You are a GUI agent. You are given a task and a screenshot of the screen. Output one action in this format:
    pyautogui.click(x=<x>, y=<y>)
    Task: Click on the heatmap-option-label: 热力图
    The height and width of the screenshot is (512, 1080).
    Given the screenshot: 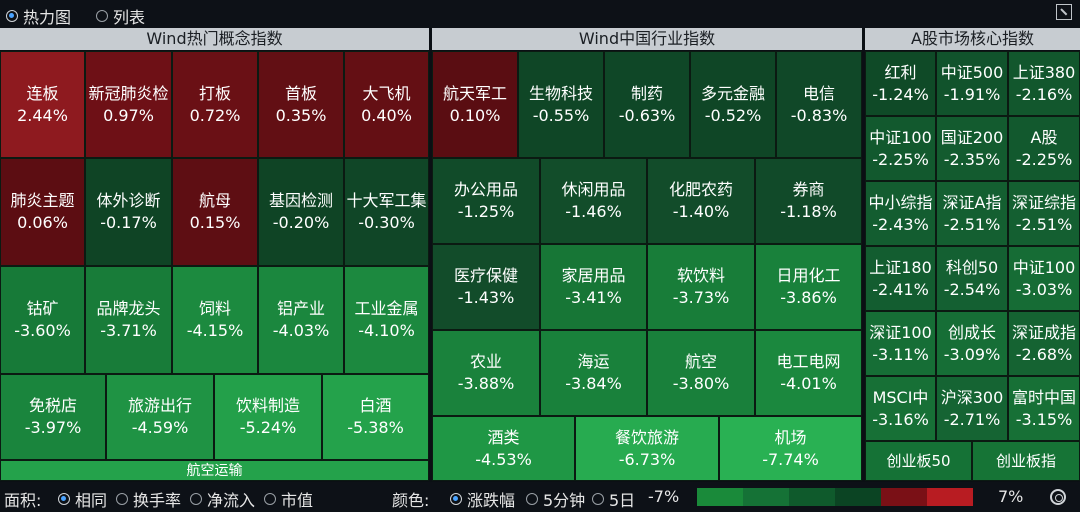 What is the action you would take?
    pyautogui.click(x=47, y=17)
    